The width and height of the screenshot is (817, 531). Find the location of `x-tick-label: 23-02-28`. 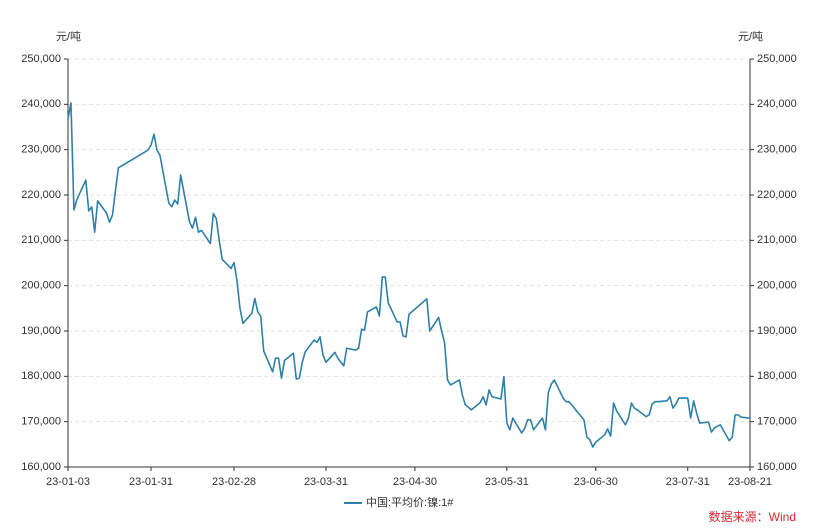

x-tick-label: 23-02-28 is located at coordinates (234, 482).